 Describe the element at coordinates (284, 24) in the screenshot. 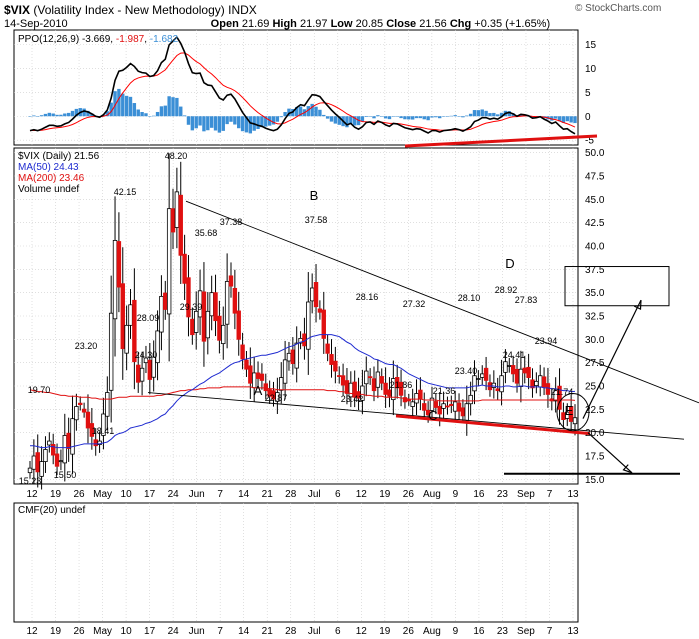

I see `high-label: High` at that location.